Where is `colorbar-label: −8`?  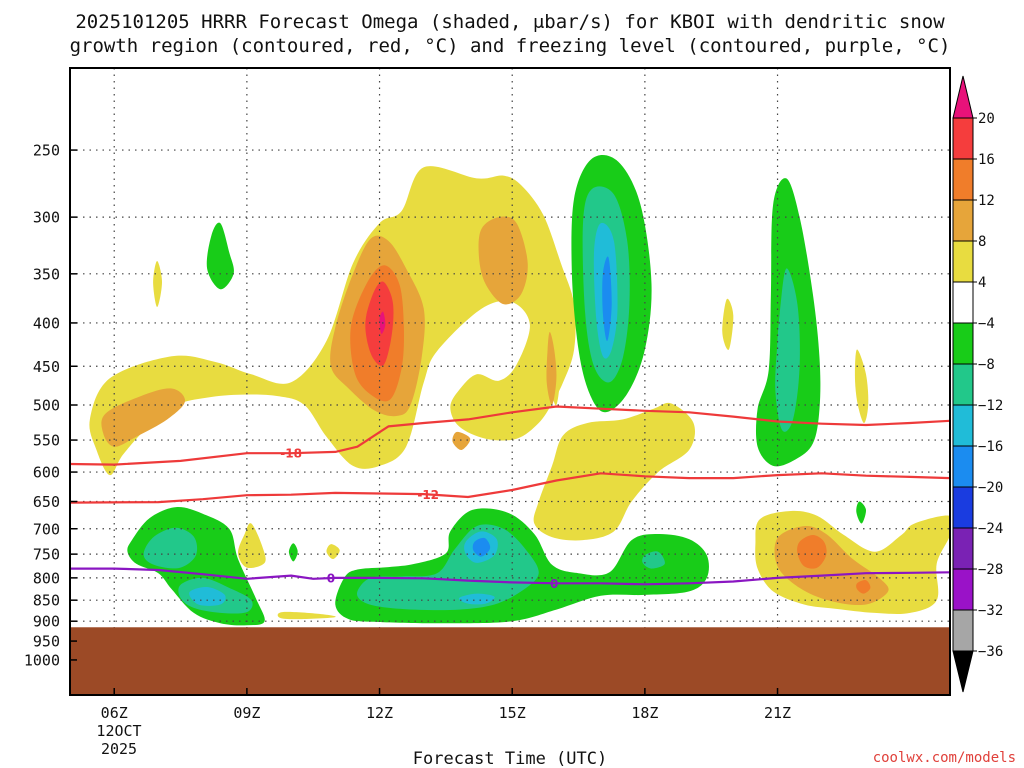 colorbar-label: −8 is located at coordinates (986, 365).